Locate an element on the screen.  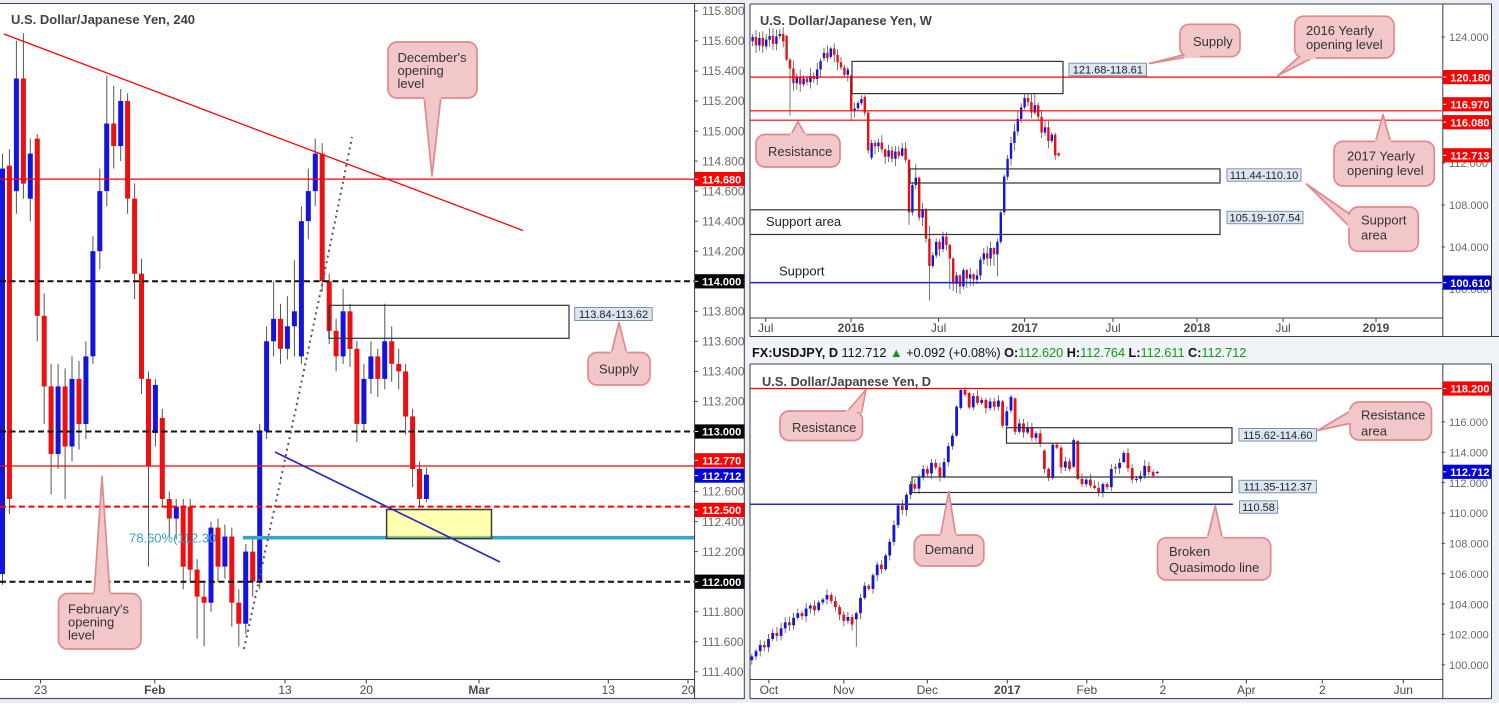
svg-text: 111.800 is located at coordinates (723, 612).